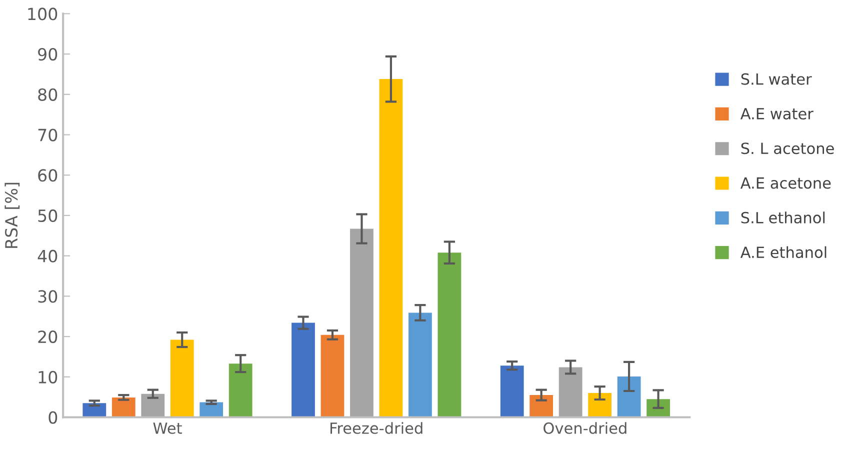 This screenshot has height=456, width=841. What do you see at coordinates (48, 215) in the screenshot?
I see `y-tick-label: 50` at bounding box center [48, 215].